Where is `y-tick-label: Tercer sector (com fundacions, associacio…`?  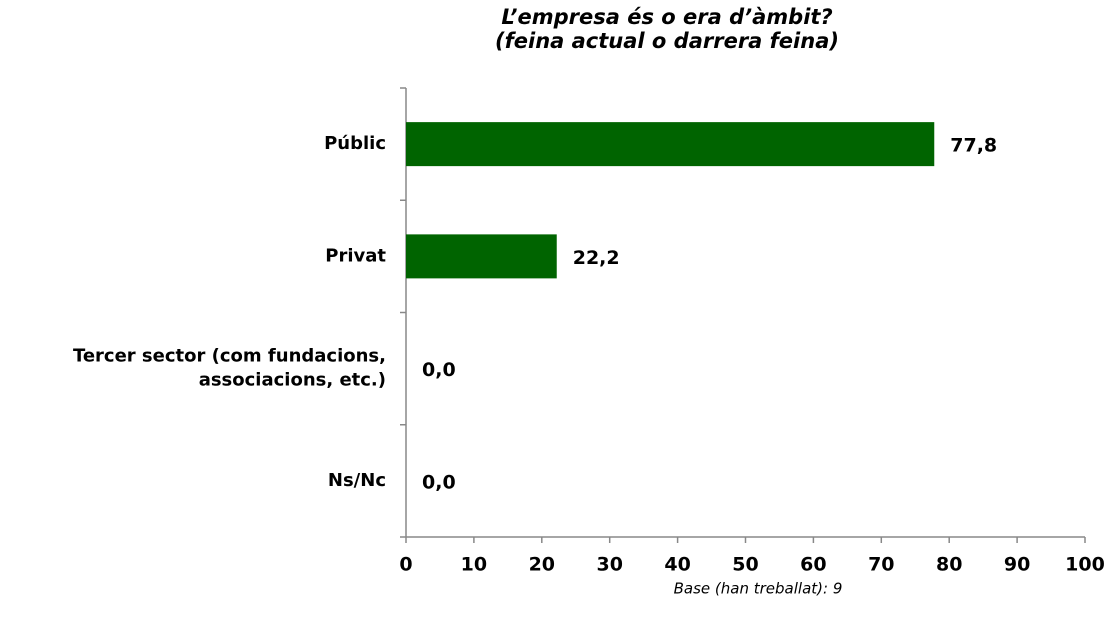
y-tick-label: Tercer sector (com fundacions, associacio… is located at coordinates (229, 368).